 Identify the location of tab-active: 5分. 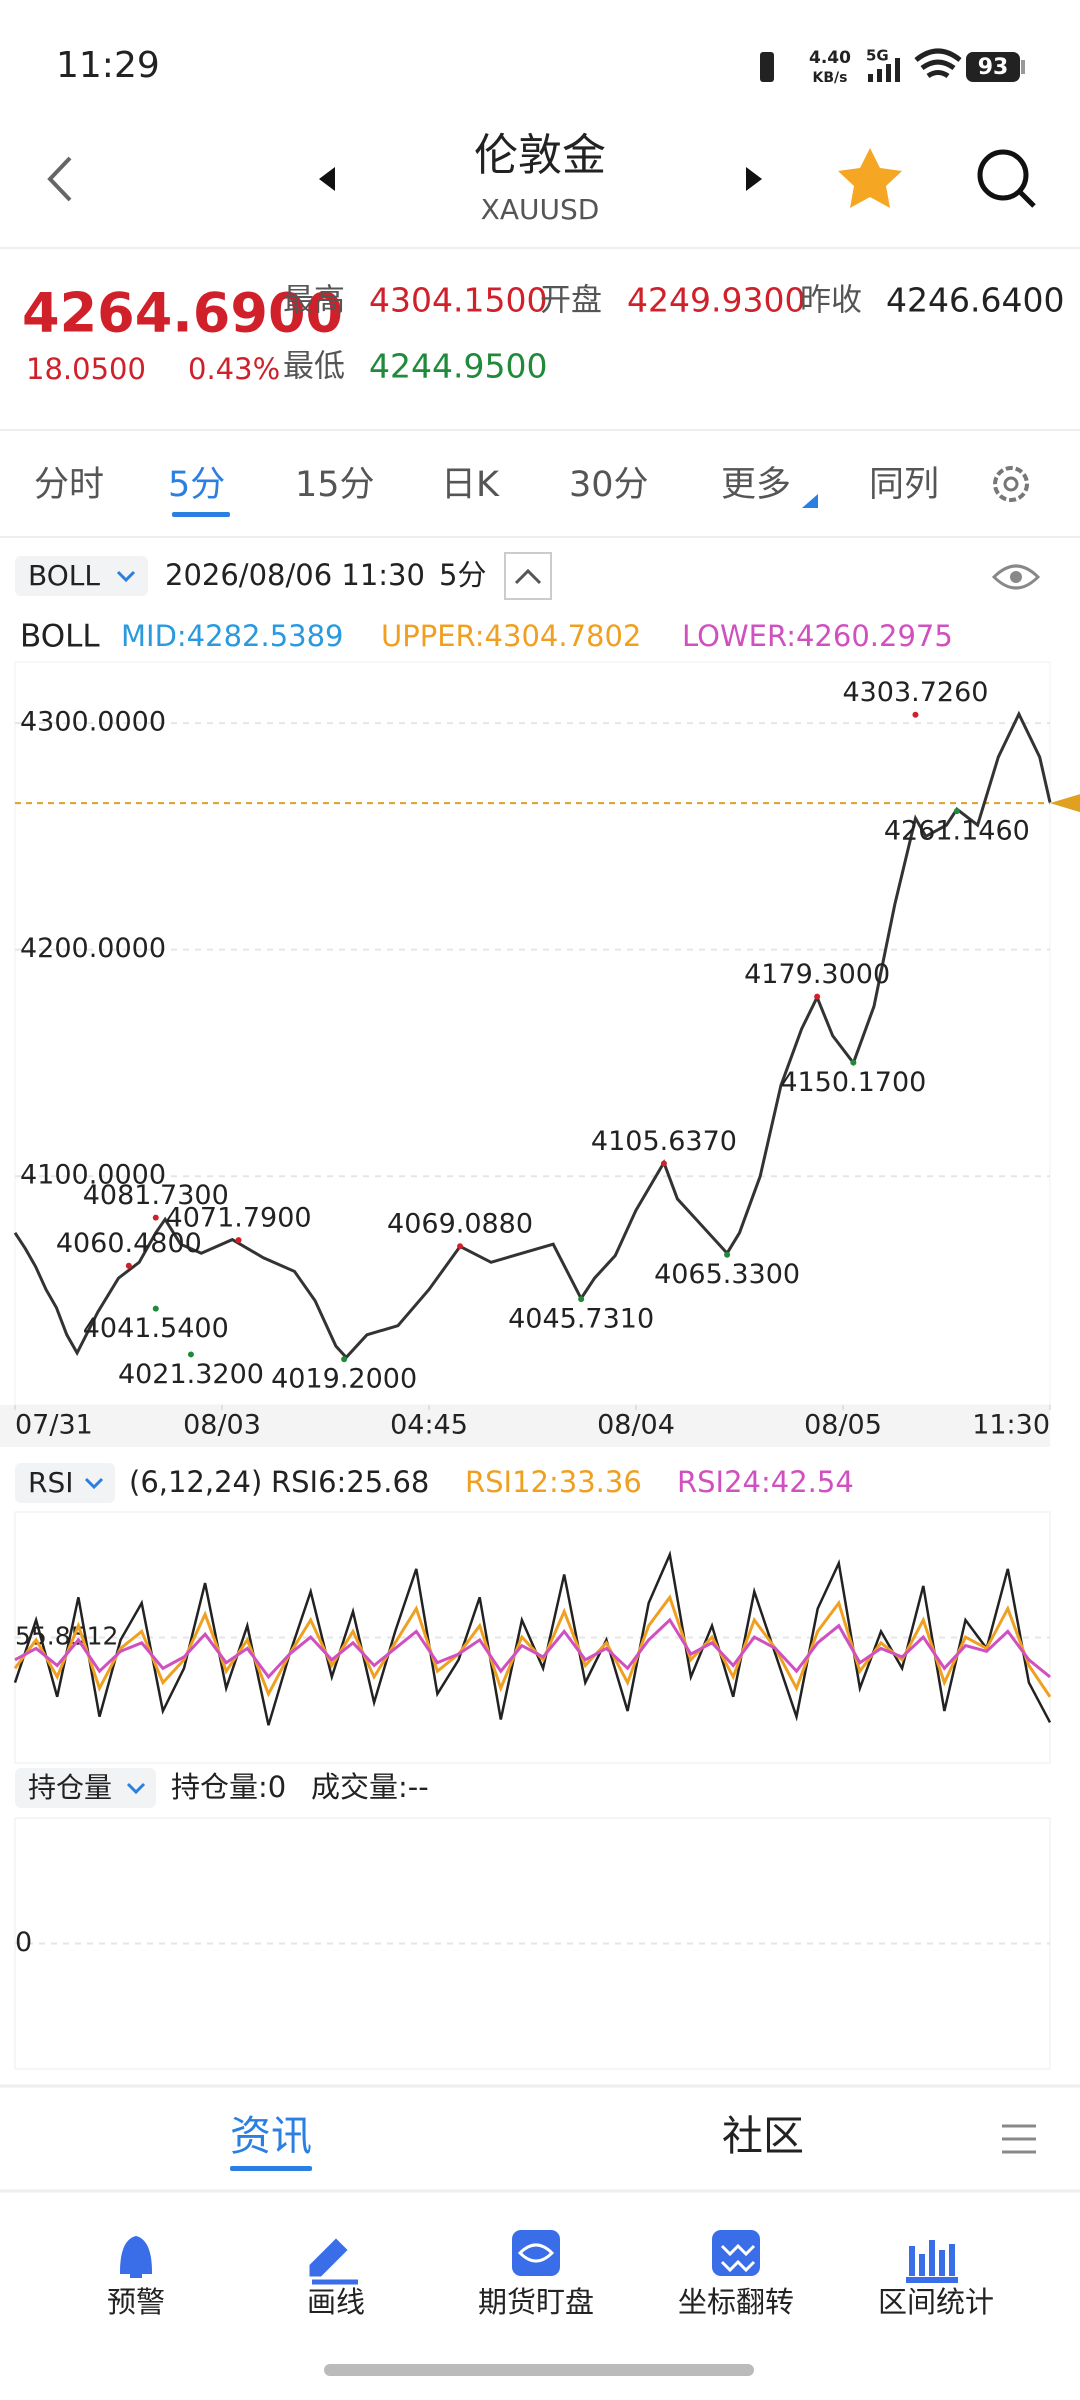
(196, 485).